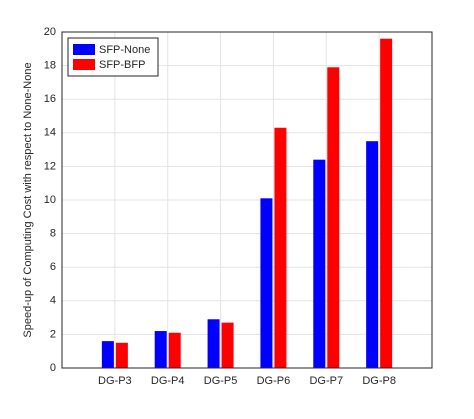  I want to click on x-tick-label: DG-P7, so click(326, 381).